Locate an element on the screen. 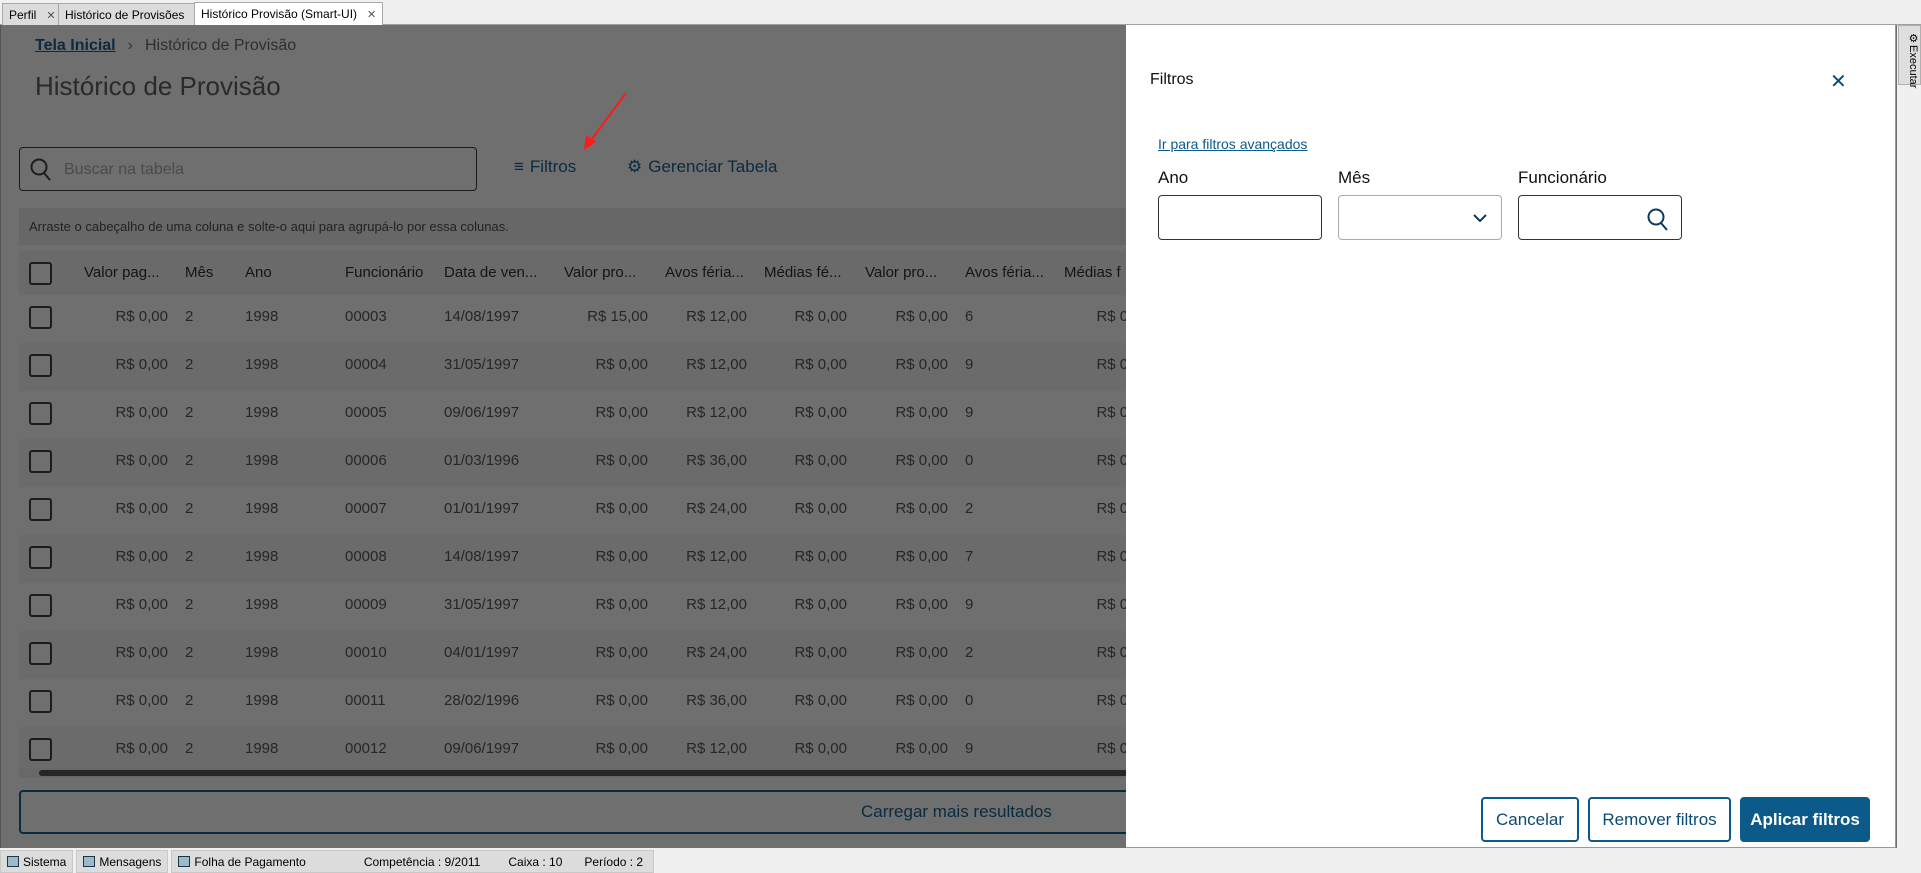  filters-button: ≡ Filtros is located at coordinates (545, 167).